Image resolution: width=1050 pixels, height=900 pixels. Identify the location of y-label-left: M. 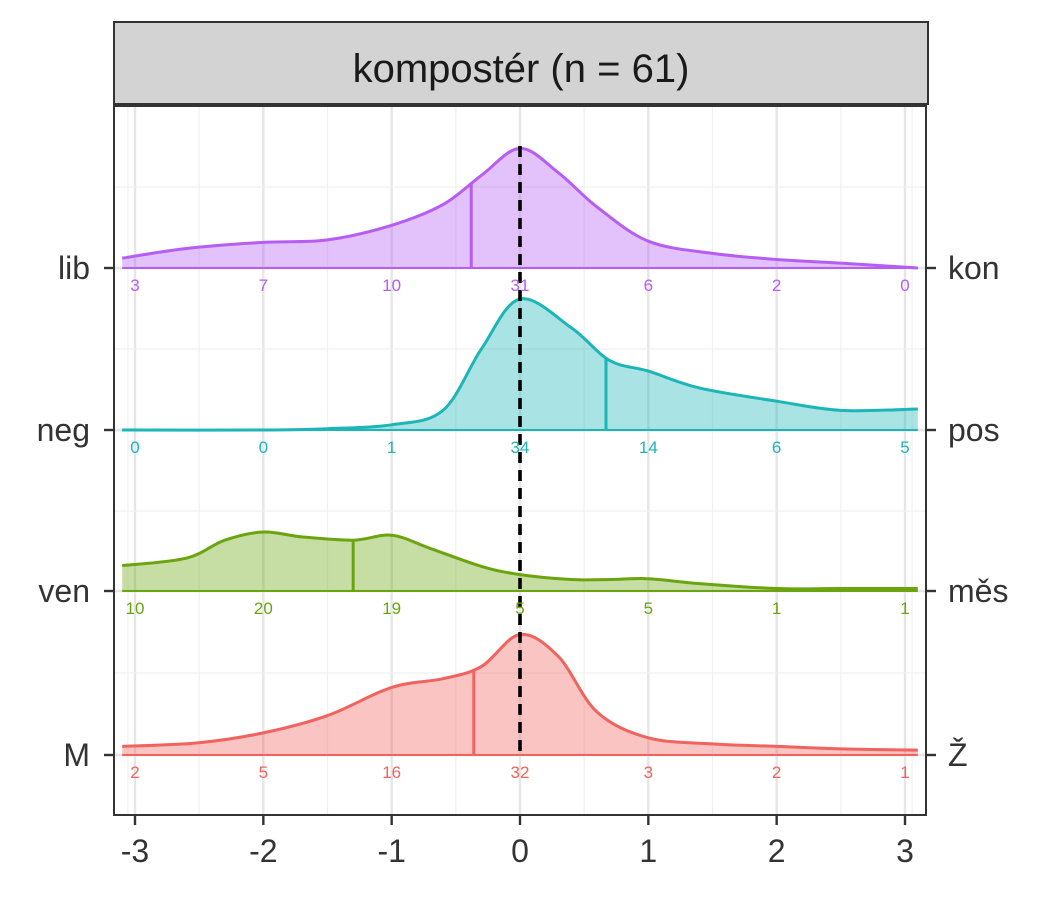
(76, 755).